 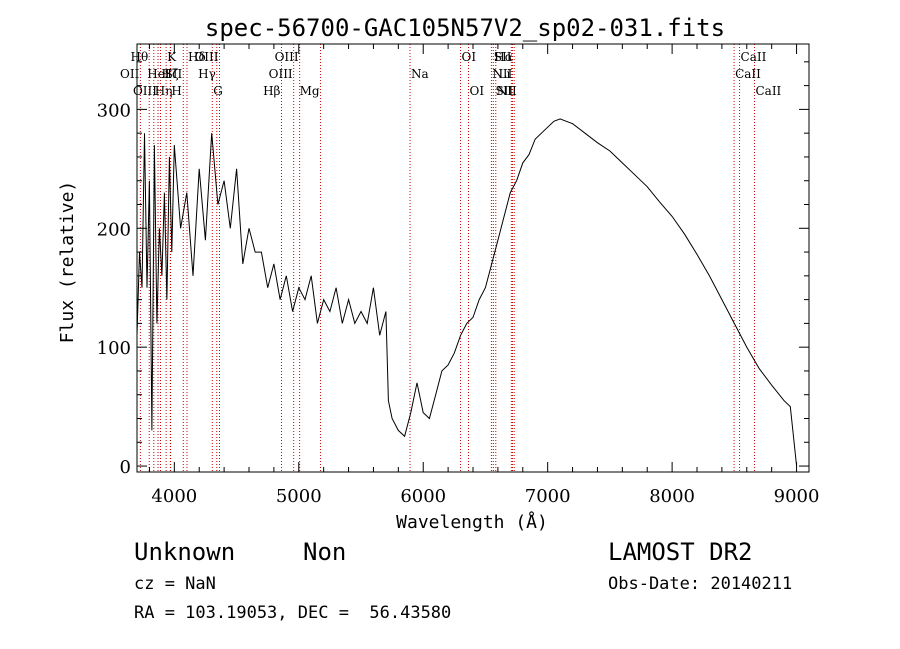 I want to click on spectral-line-label: Na, so click(x=420, y=74).